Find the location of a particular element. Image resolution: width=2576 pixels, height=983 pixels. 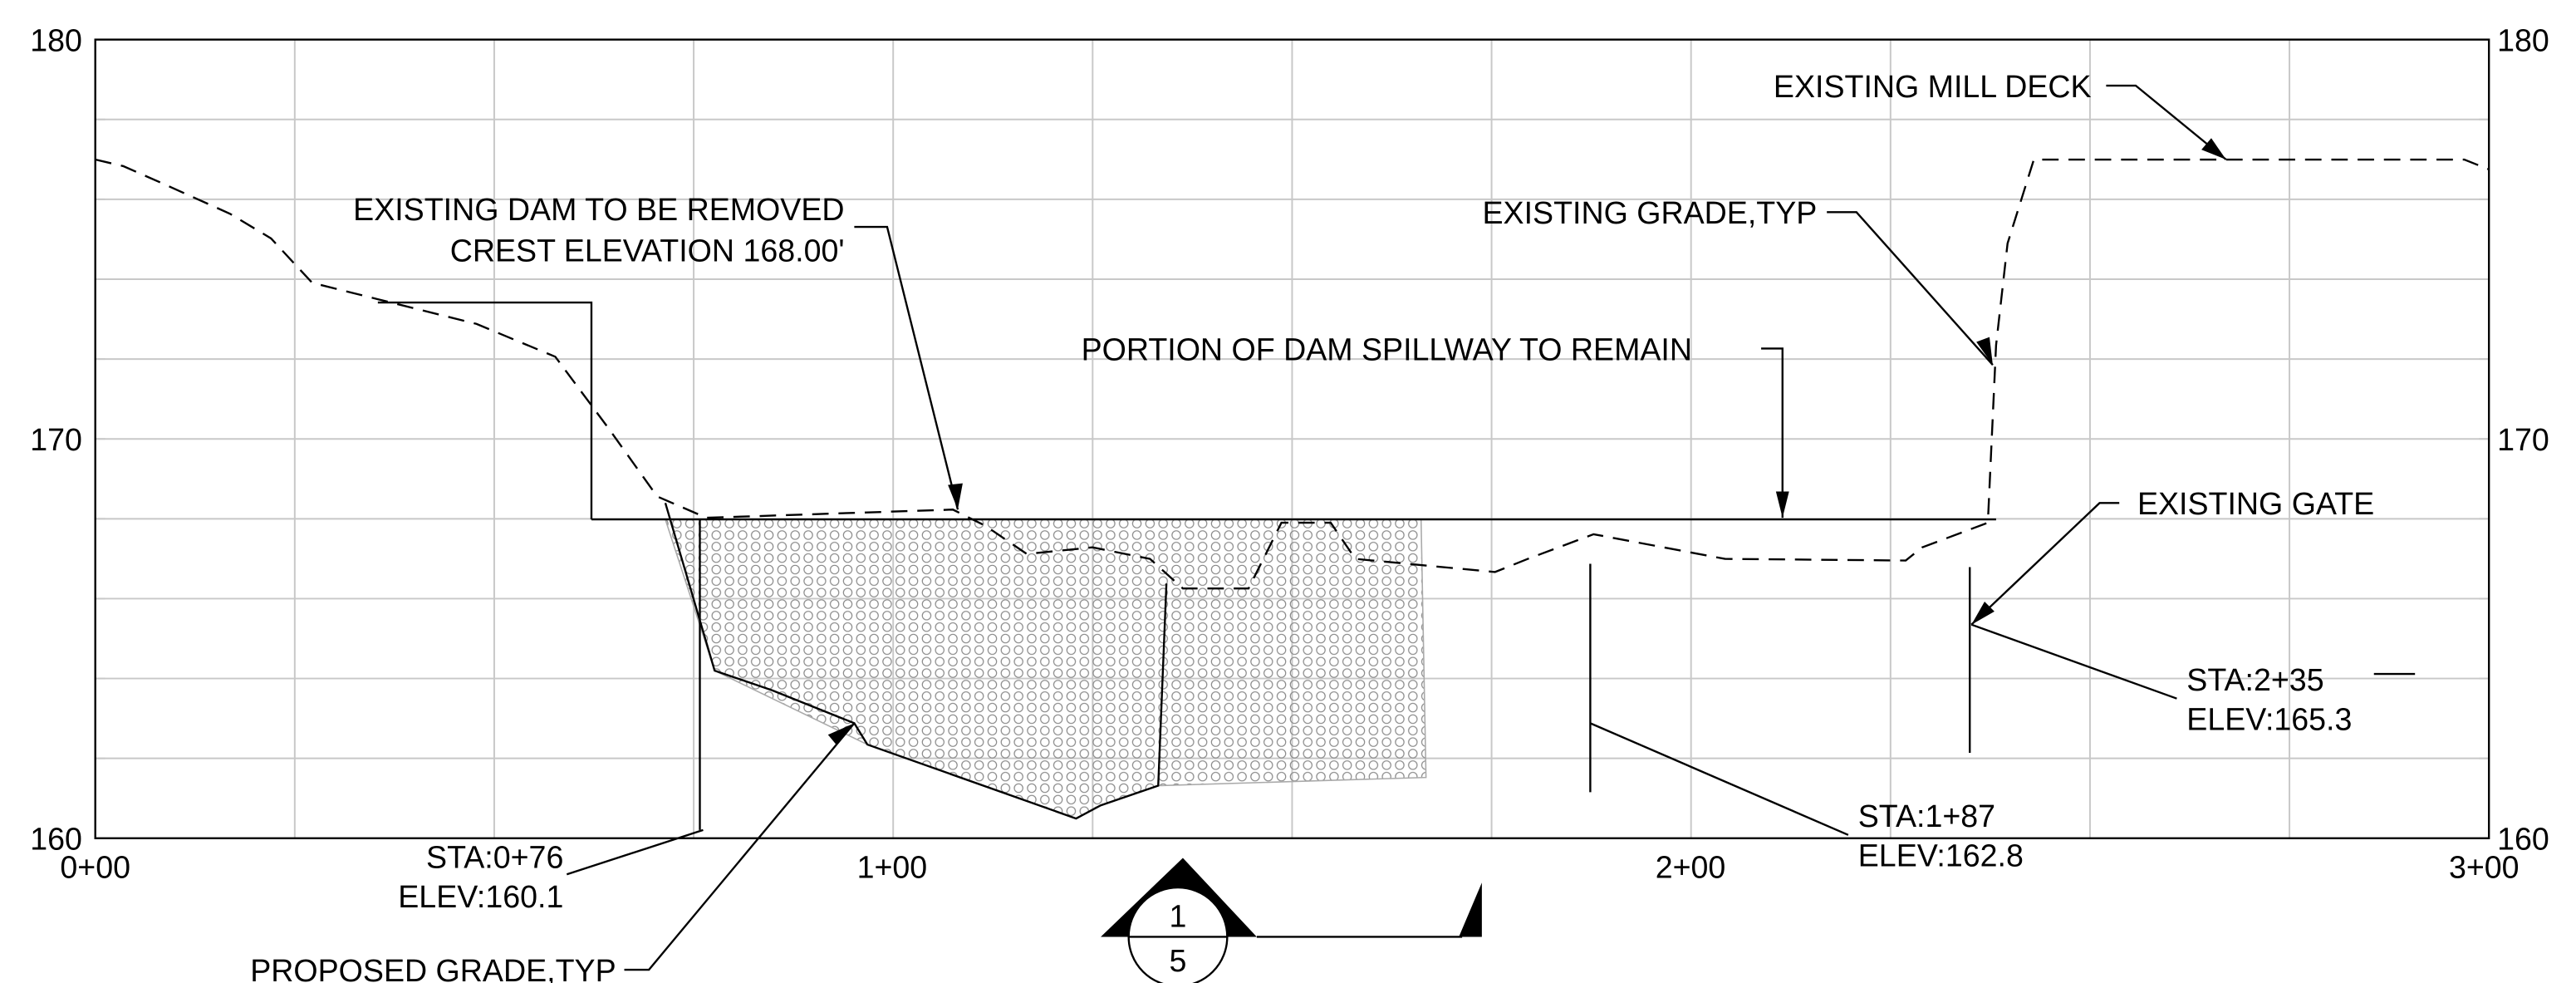

annotation: PROPOSED GRADE,TYP is located at coordinates (433, 968).